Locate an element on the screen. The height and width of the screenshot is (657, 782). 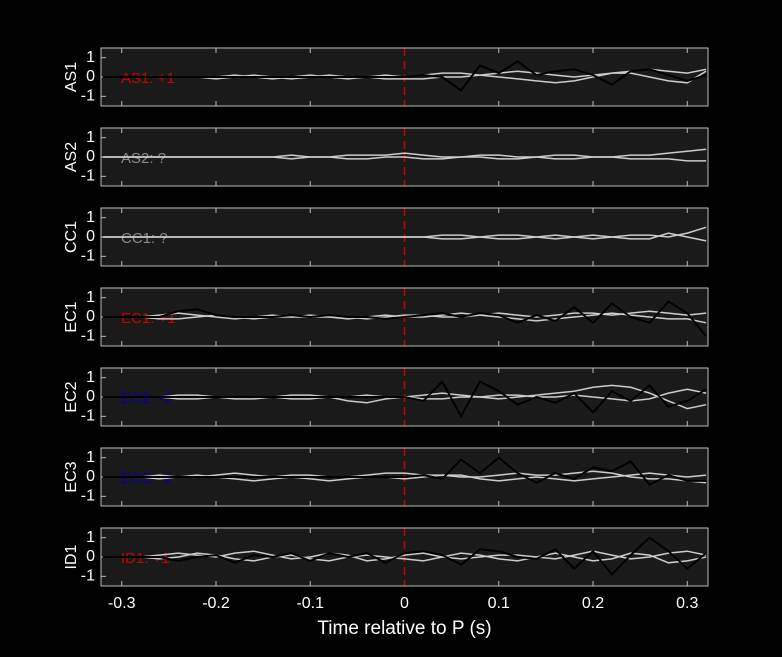
panel: -1 0 1 AS1: +1 AS1 is located at coordinates (386, 77).